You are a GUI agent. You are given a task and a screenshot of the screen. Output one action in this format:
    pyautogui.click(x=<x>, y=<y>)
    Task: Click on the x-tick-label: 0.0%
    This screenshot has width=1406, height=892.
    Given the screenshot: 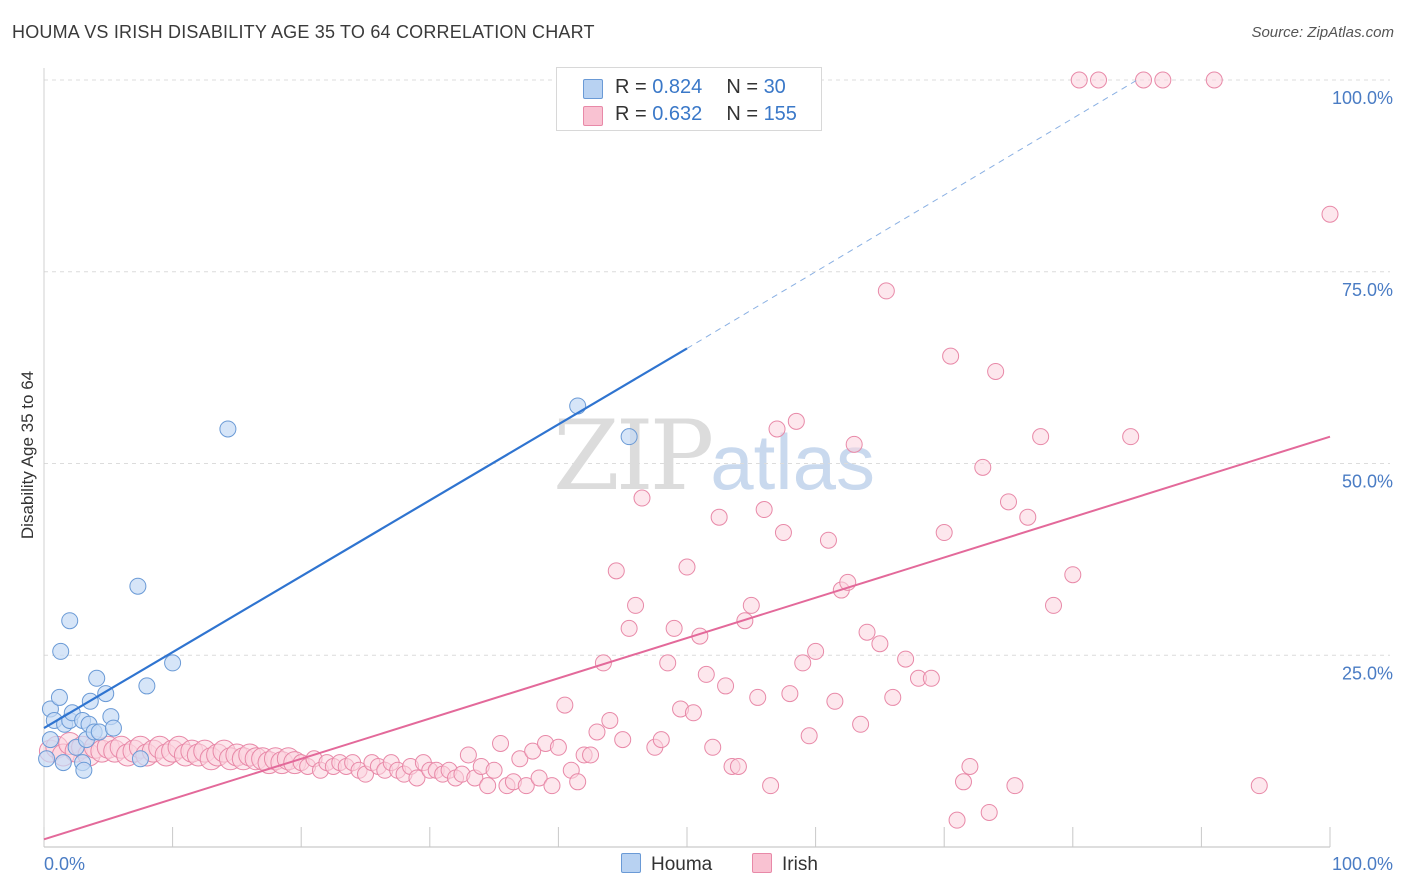 What is the action you would take?
    pyautogui.click(x=64, y=864)
    